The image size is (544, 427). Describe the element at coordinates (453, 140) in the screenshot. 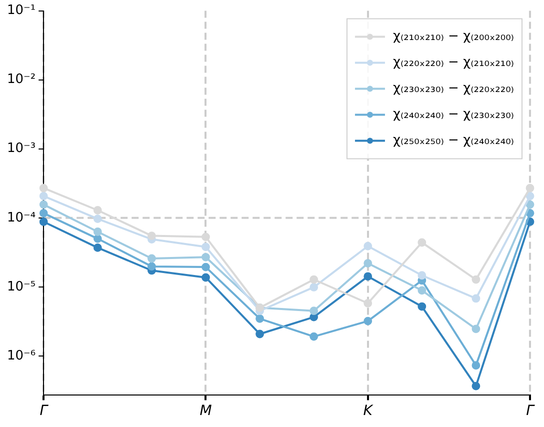

I see `legend-label: χ₍₂₅₀ₓ₂₅₀₎ − χ₍₂₄₀ₓ₂₄₀₎` at that location.